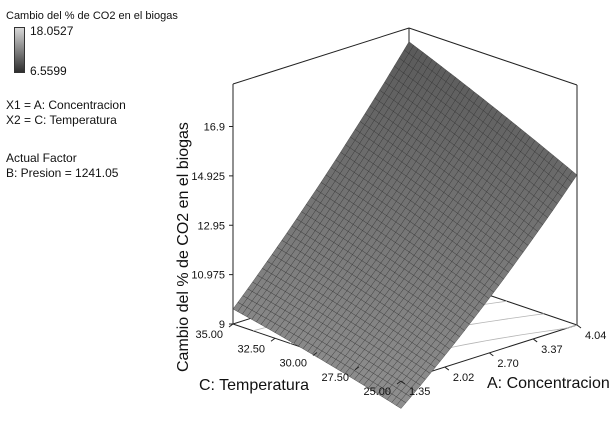 The image size is (613, 425). Describe the element at coordinates (209, 335) in the screenshot. I see `y-tick-label: 35.00` at that location.